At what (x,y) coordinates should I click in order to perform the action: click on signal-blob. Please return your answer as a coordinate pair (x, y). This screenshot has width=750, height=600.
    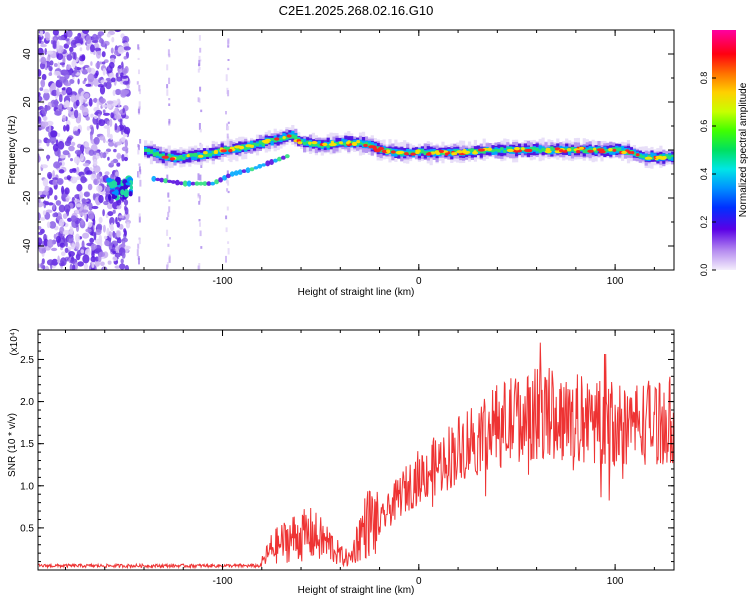
    Looking at the image, I should click on (112, 185).